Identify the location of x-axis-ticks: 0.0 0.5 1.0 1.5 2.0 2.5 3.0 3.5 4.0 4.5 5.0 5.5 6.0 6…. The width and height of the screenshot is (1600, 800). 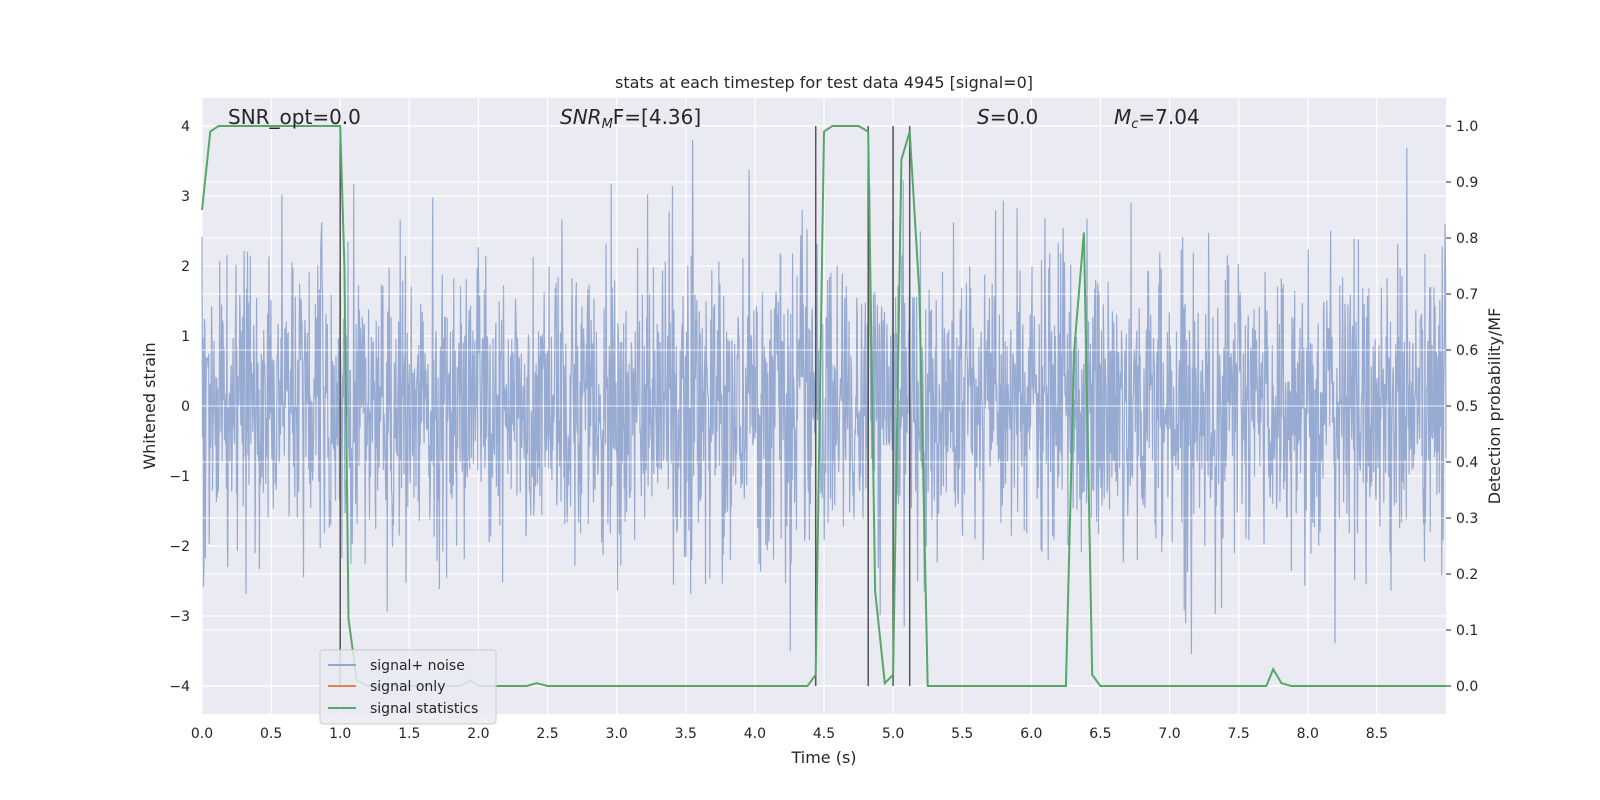
(789, 734).